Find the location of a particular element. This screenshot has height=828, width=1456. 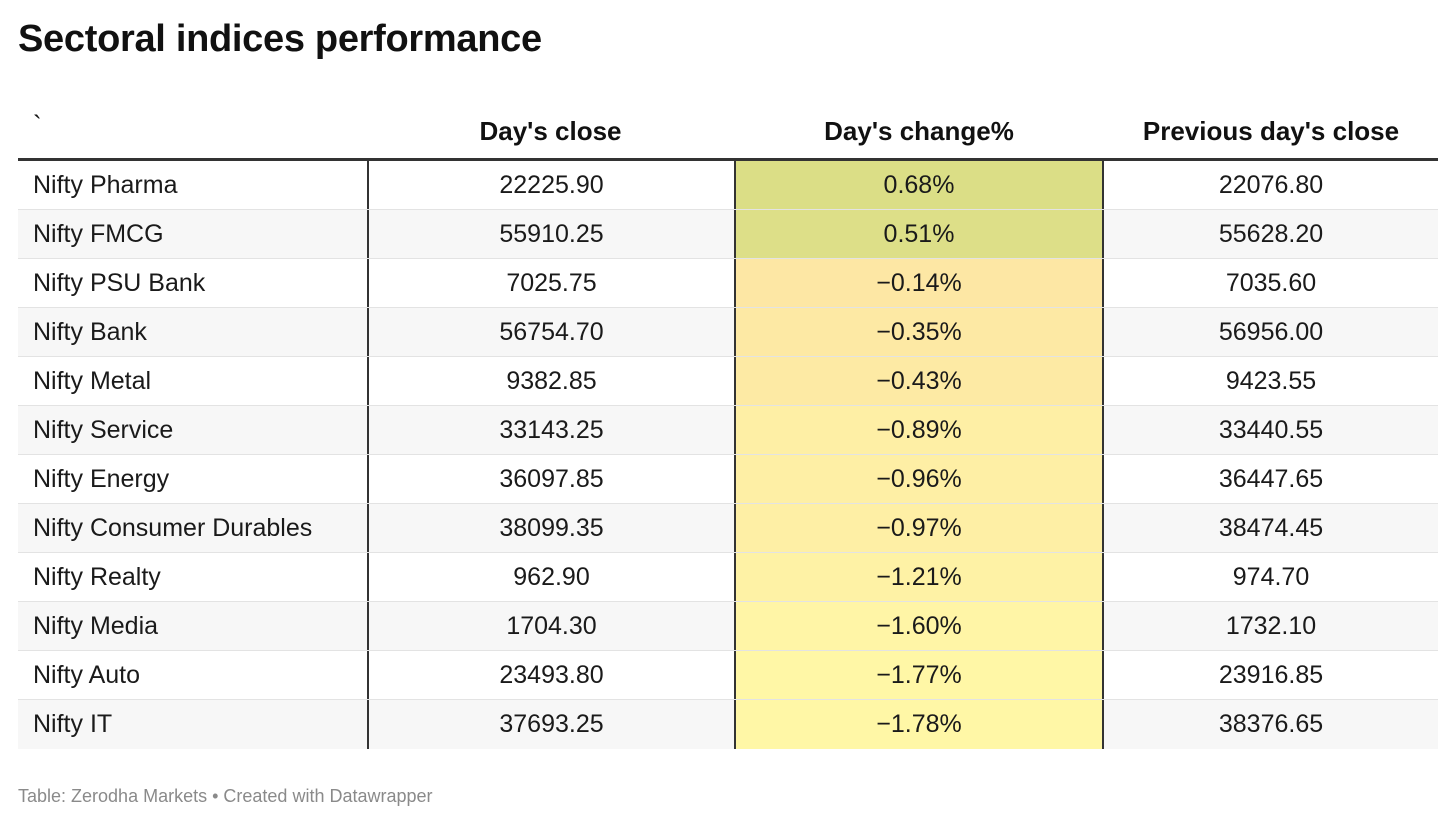

index-name-cell: Nifty Energy is located at coordinates (101, 478).